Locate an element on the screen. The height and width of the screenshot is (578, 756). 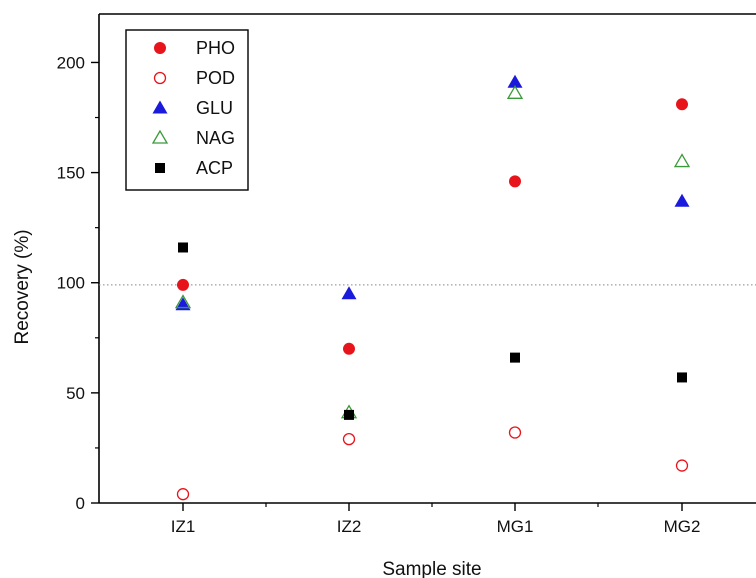
legend-box is located at coordinates (187, 110).